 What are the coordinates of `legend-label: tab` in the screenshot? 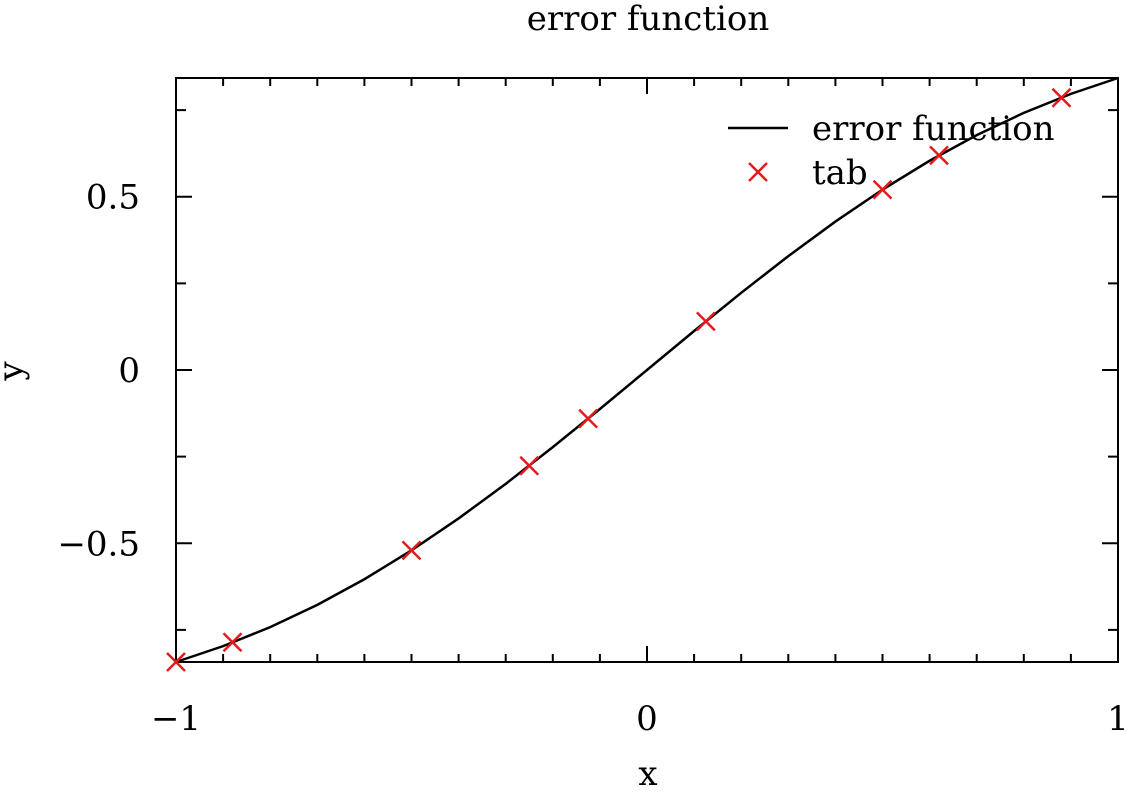 It's located at (840, 173).